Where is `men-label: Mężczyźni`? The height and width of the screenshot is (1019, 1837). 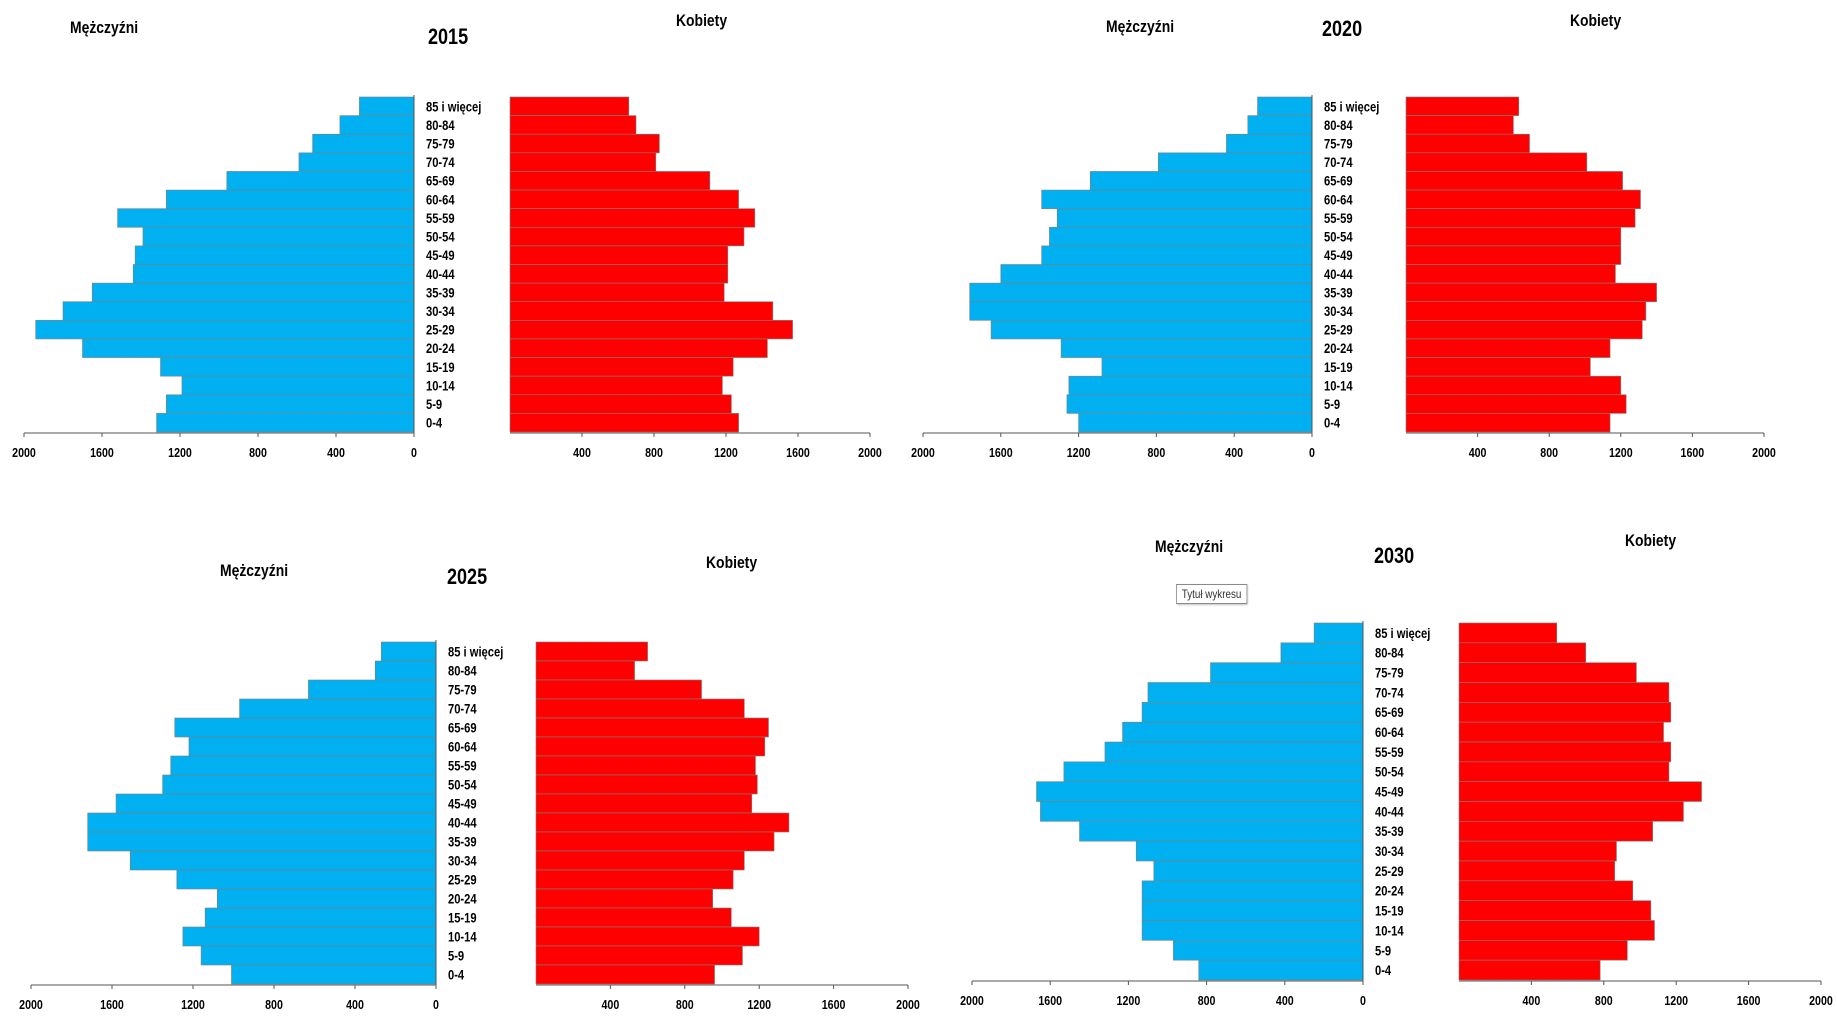
men-label: Mężczyźni is located at coordinates (254, 571).